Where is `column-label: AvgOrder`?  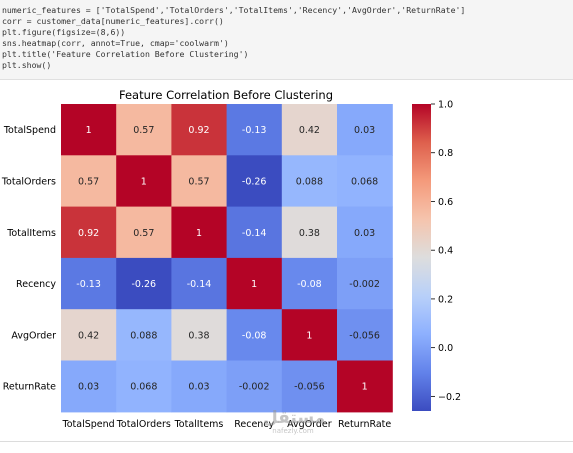 column-label: AvgOrder is located at coordinates (309, 424).